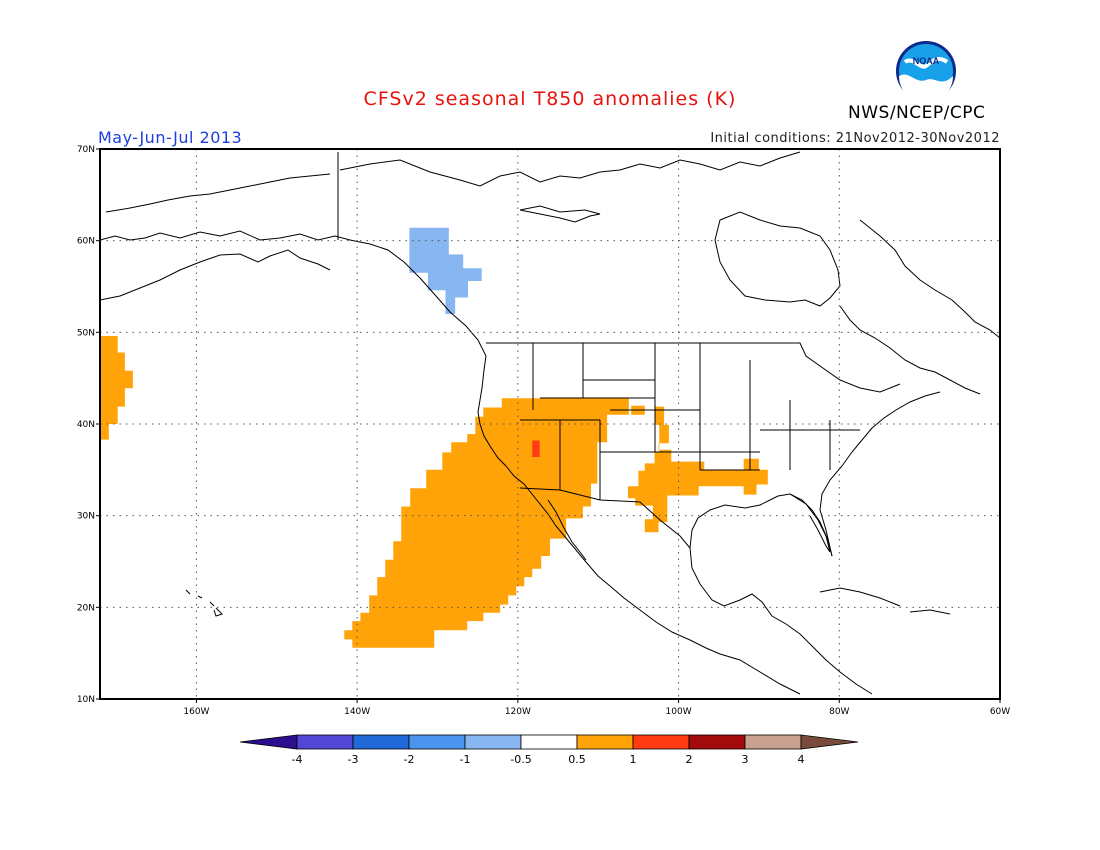  I want to click on lat-tick-label: 50N, so click(86, 333).